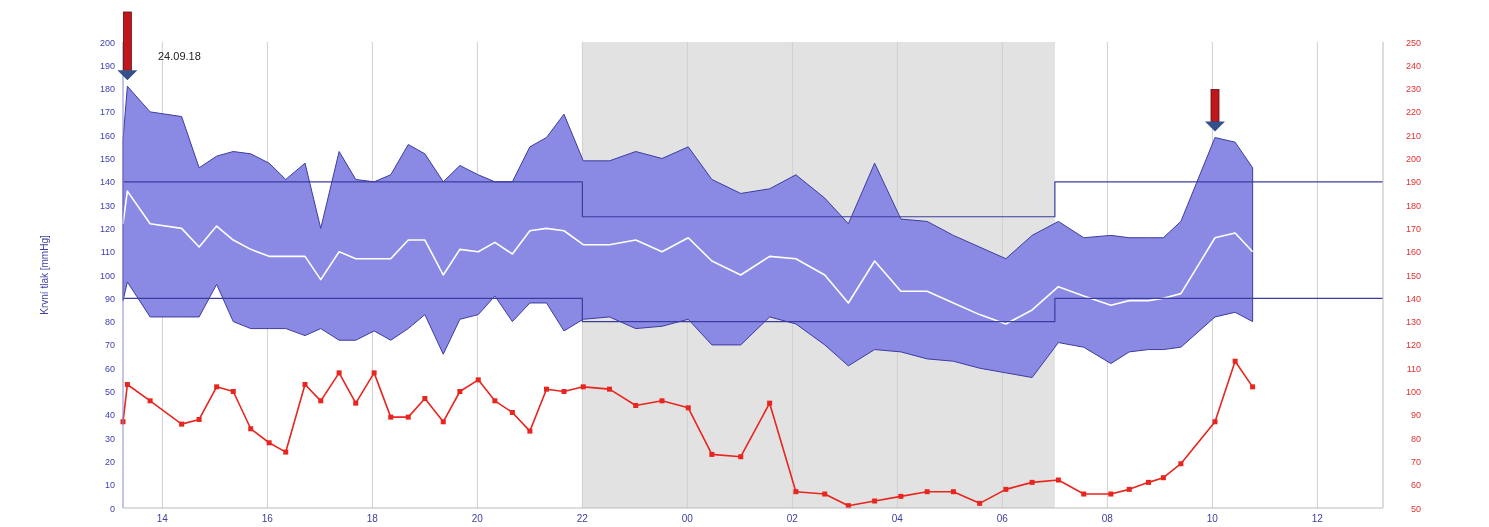  What do you see at coordinates (107, 159) in the screenshot?
I see `y-tick-label: 150` at bounding box center [107, 159].